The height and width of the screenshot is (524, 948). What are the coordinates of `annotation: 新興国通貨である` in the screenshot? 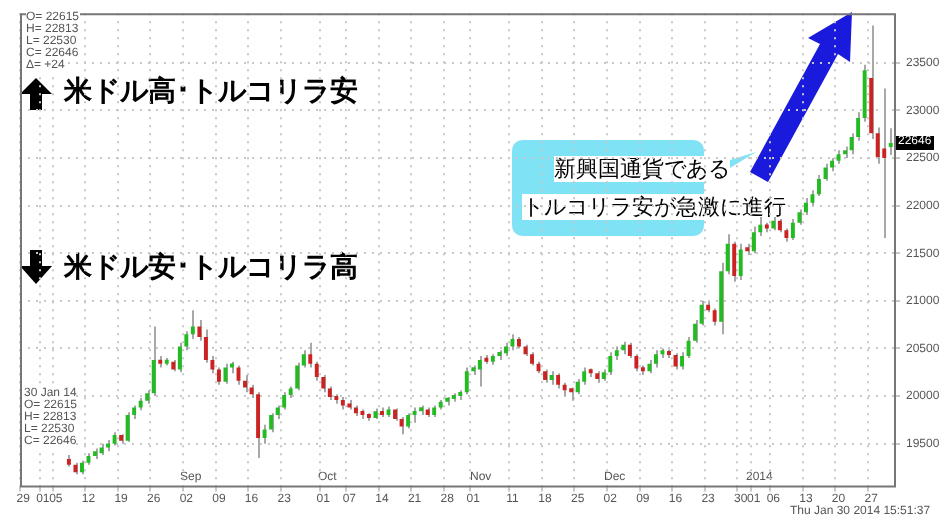 It's located at (642, 169).